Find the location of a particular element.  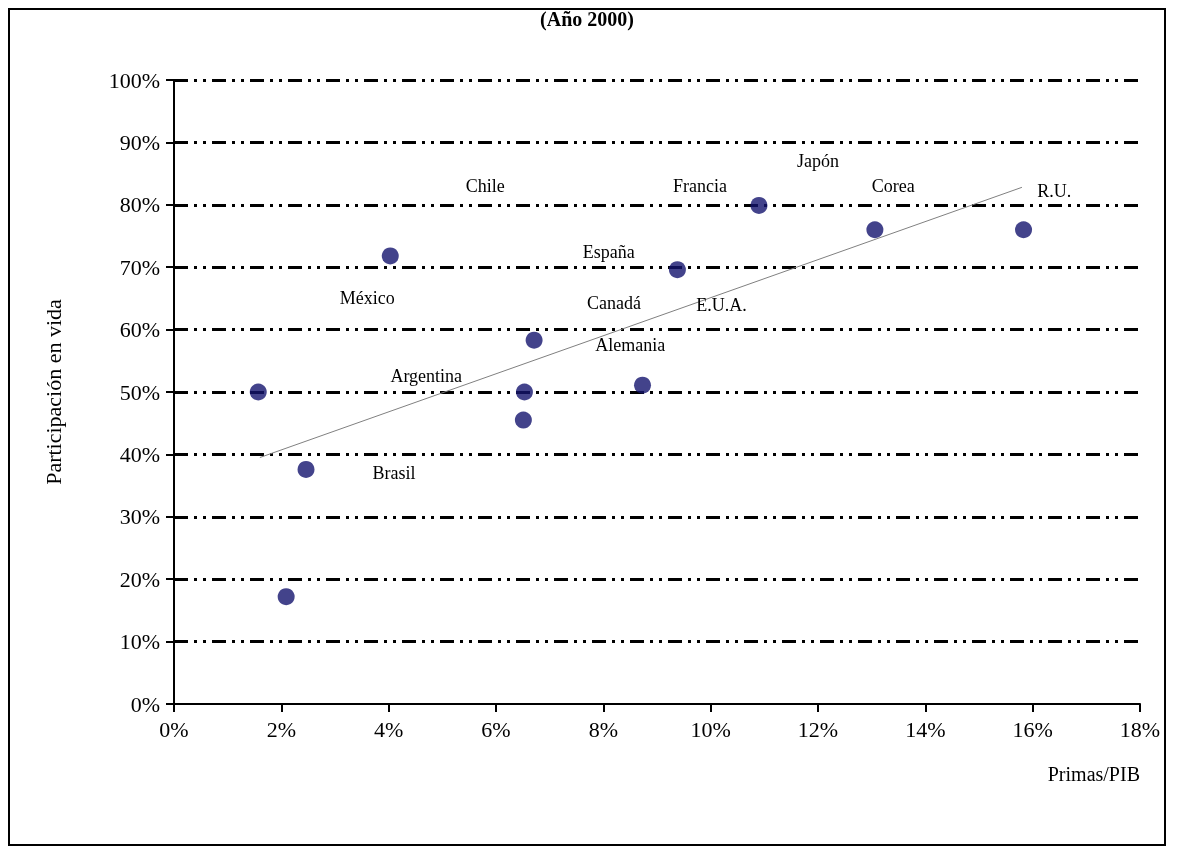

annotation: Argentina is located at coordinates (426, 376).